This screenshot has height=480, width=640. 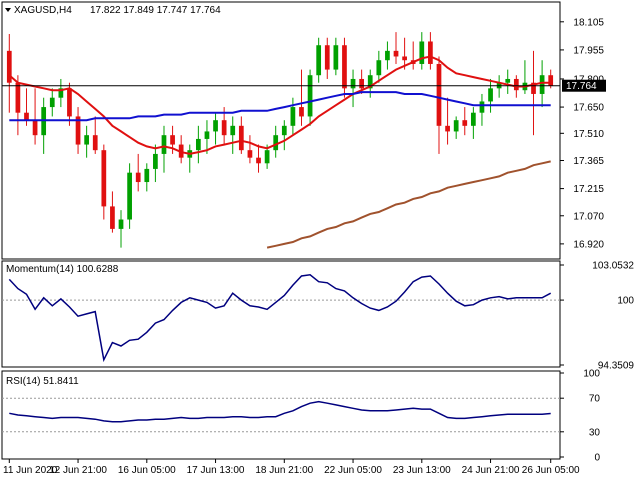 What do you see at coordinates (280, 411) in the screenshot?
I see `rsi-series` at bounding box center [280, 411].